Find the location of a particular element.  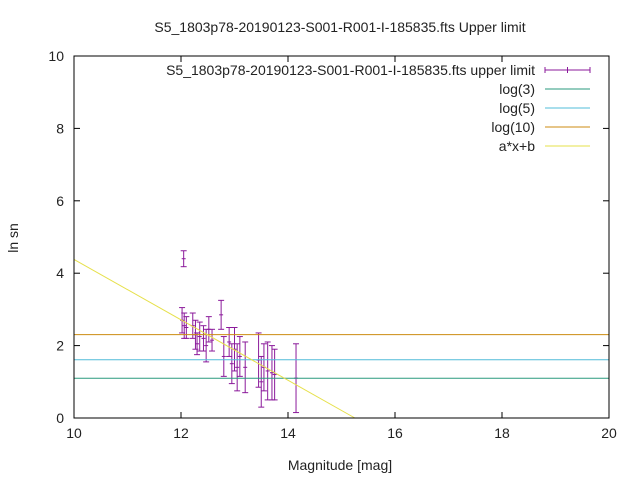

legend-label: log(10) is located at coordinates (513, 127).